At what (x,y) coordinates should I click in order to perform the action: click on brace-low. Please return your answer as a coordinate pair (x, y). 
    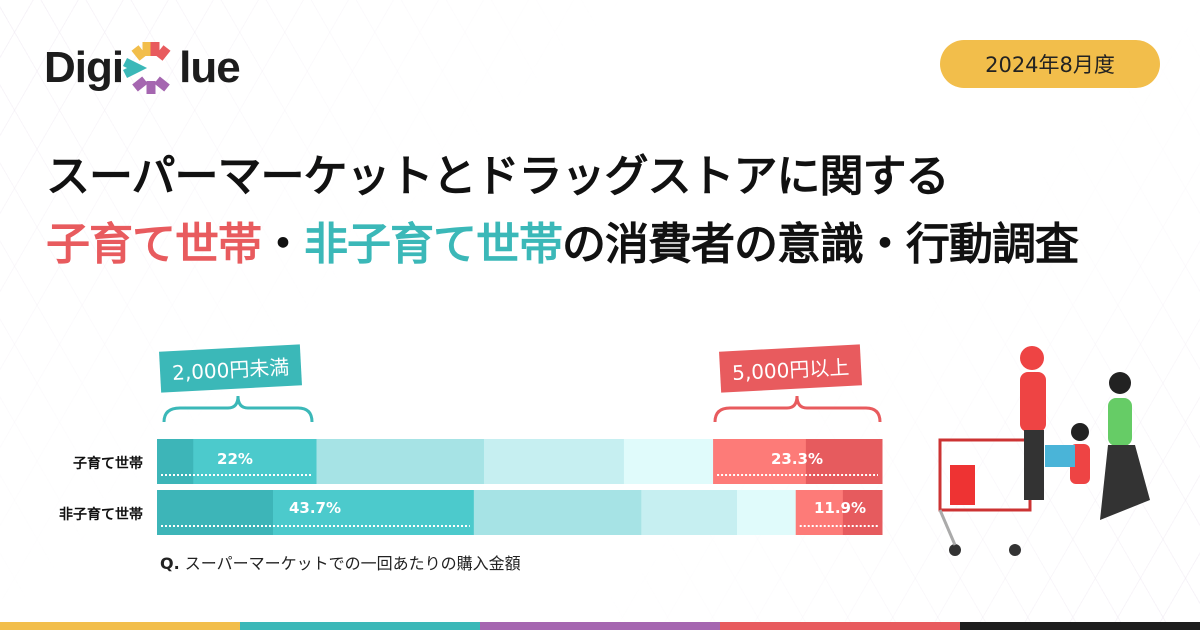
    Looking at the image, I should click on (238, 409).